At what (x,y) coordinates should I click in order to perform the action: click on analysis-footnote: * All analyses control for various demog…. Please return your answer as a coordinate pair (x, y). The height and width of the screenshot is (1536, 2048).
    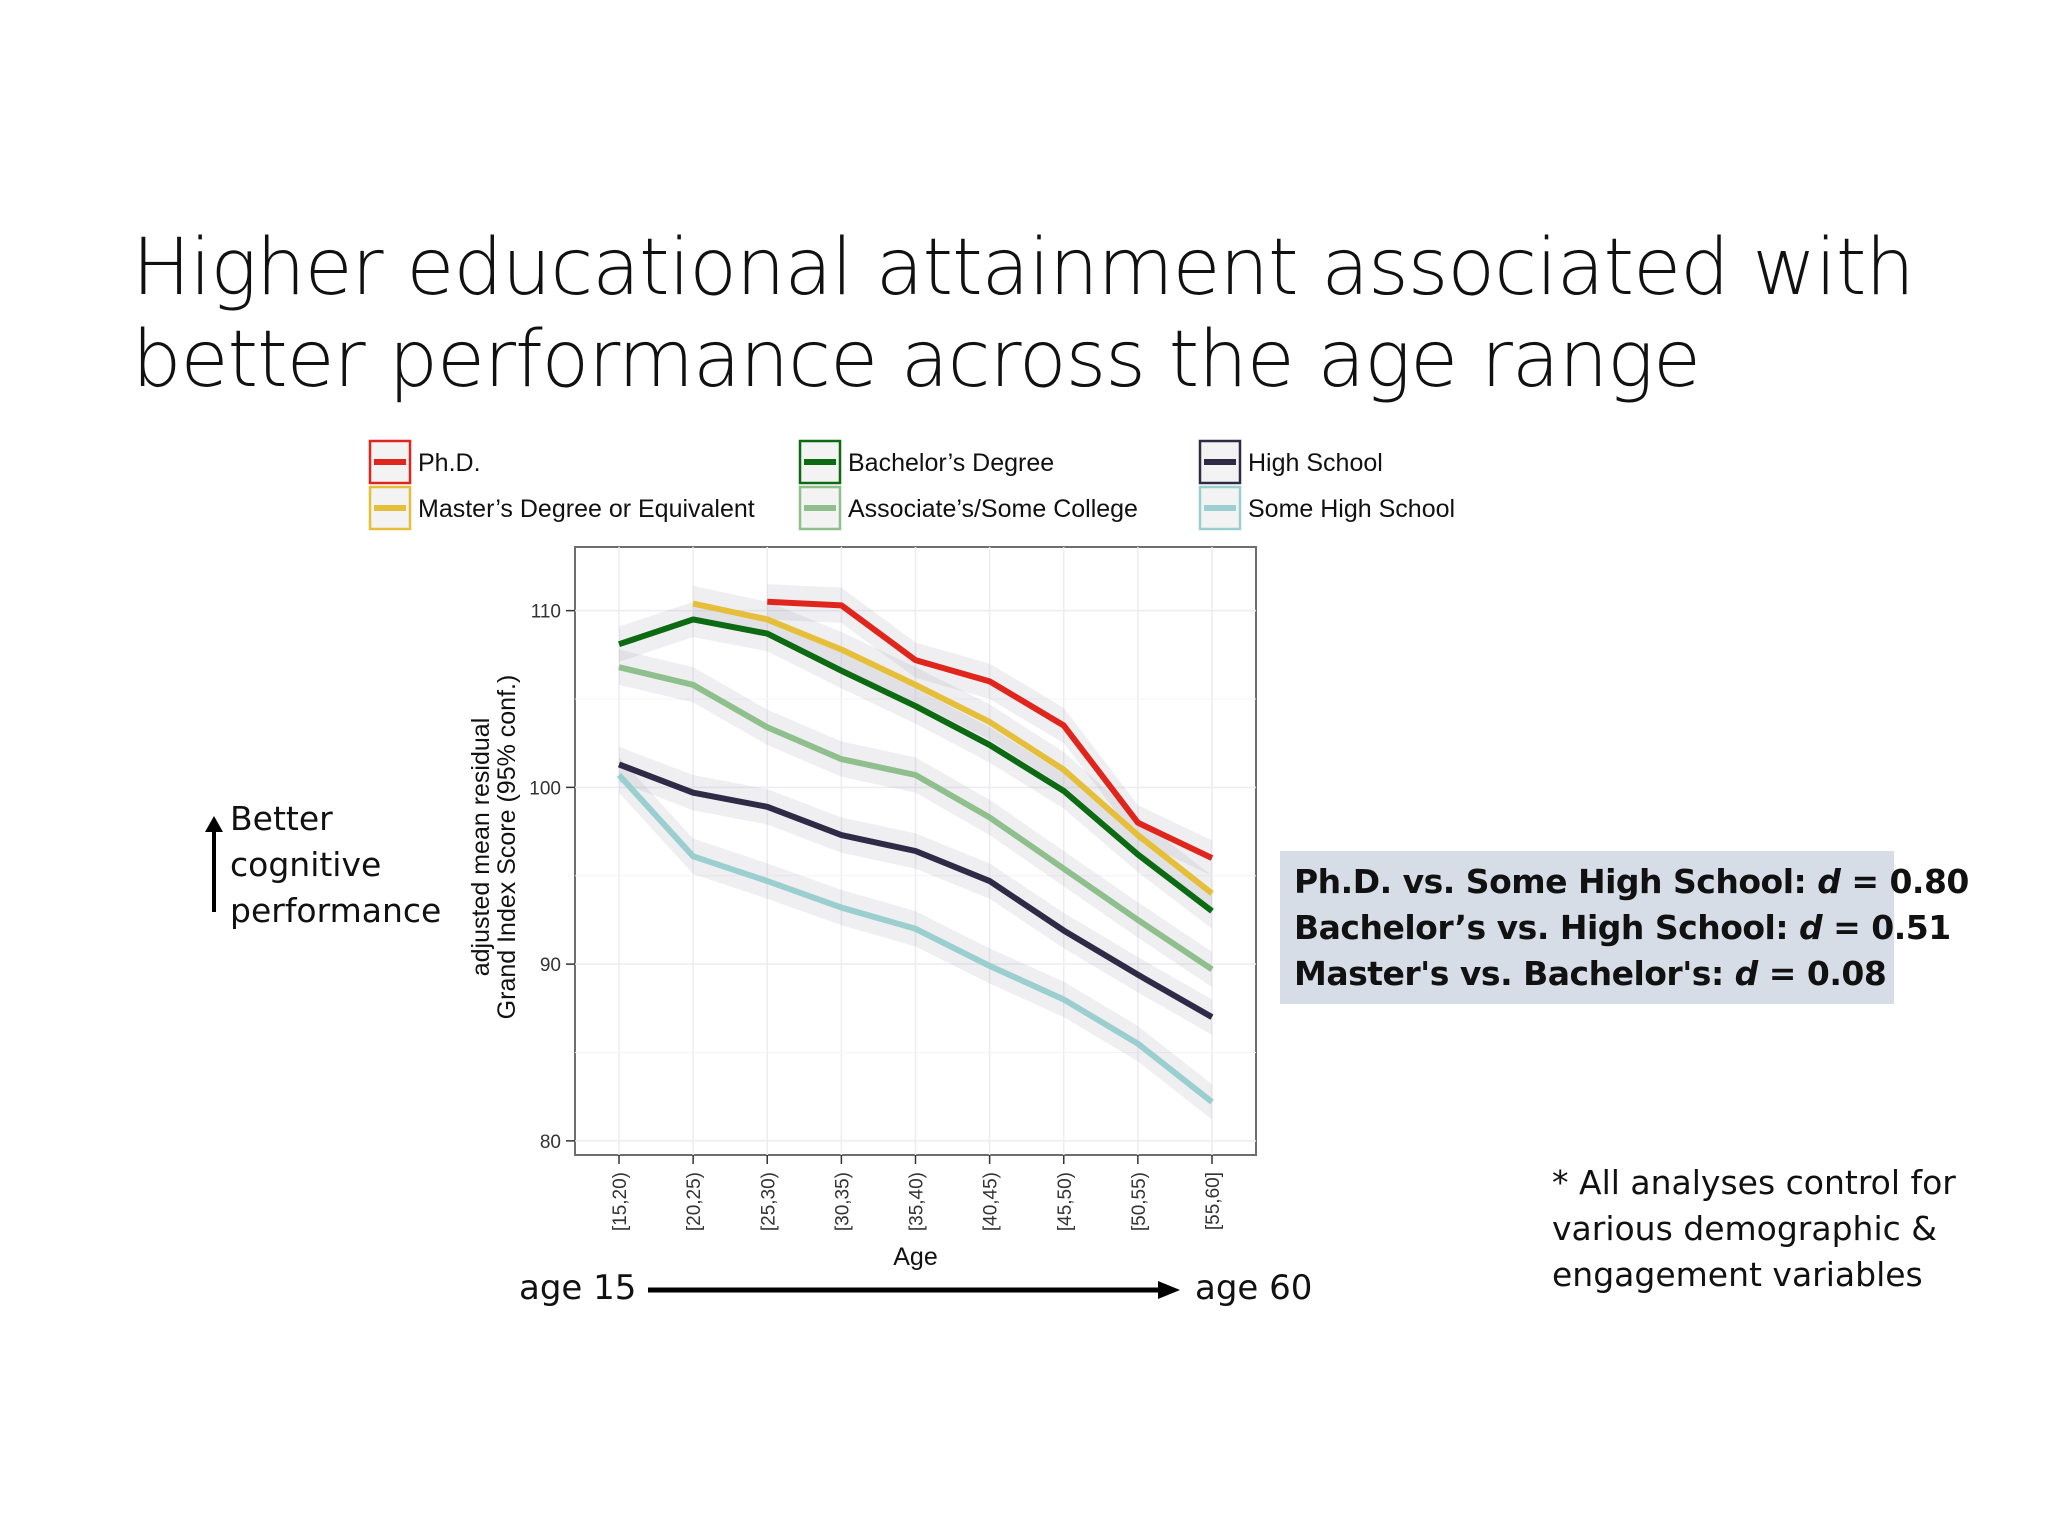
    Looking at the image, I should click on (1754, 1229).